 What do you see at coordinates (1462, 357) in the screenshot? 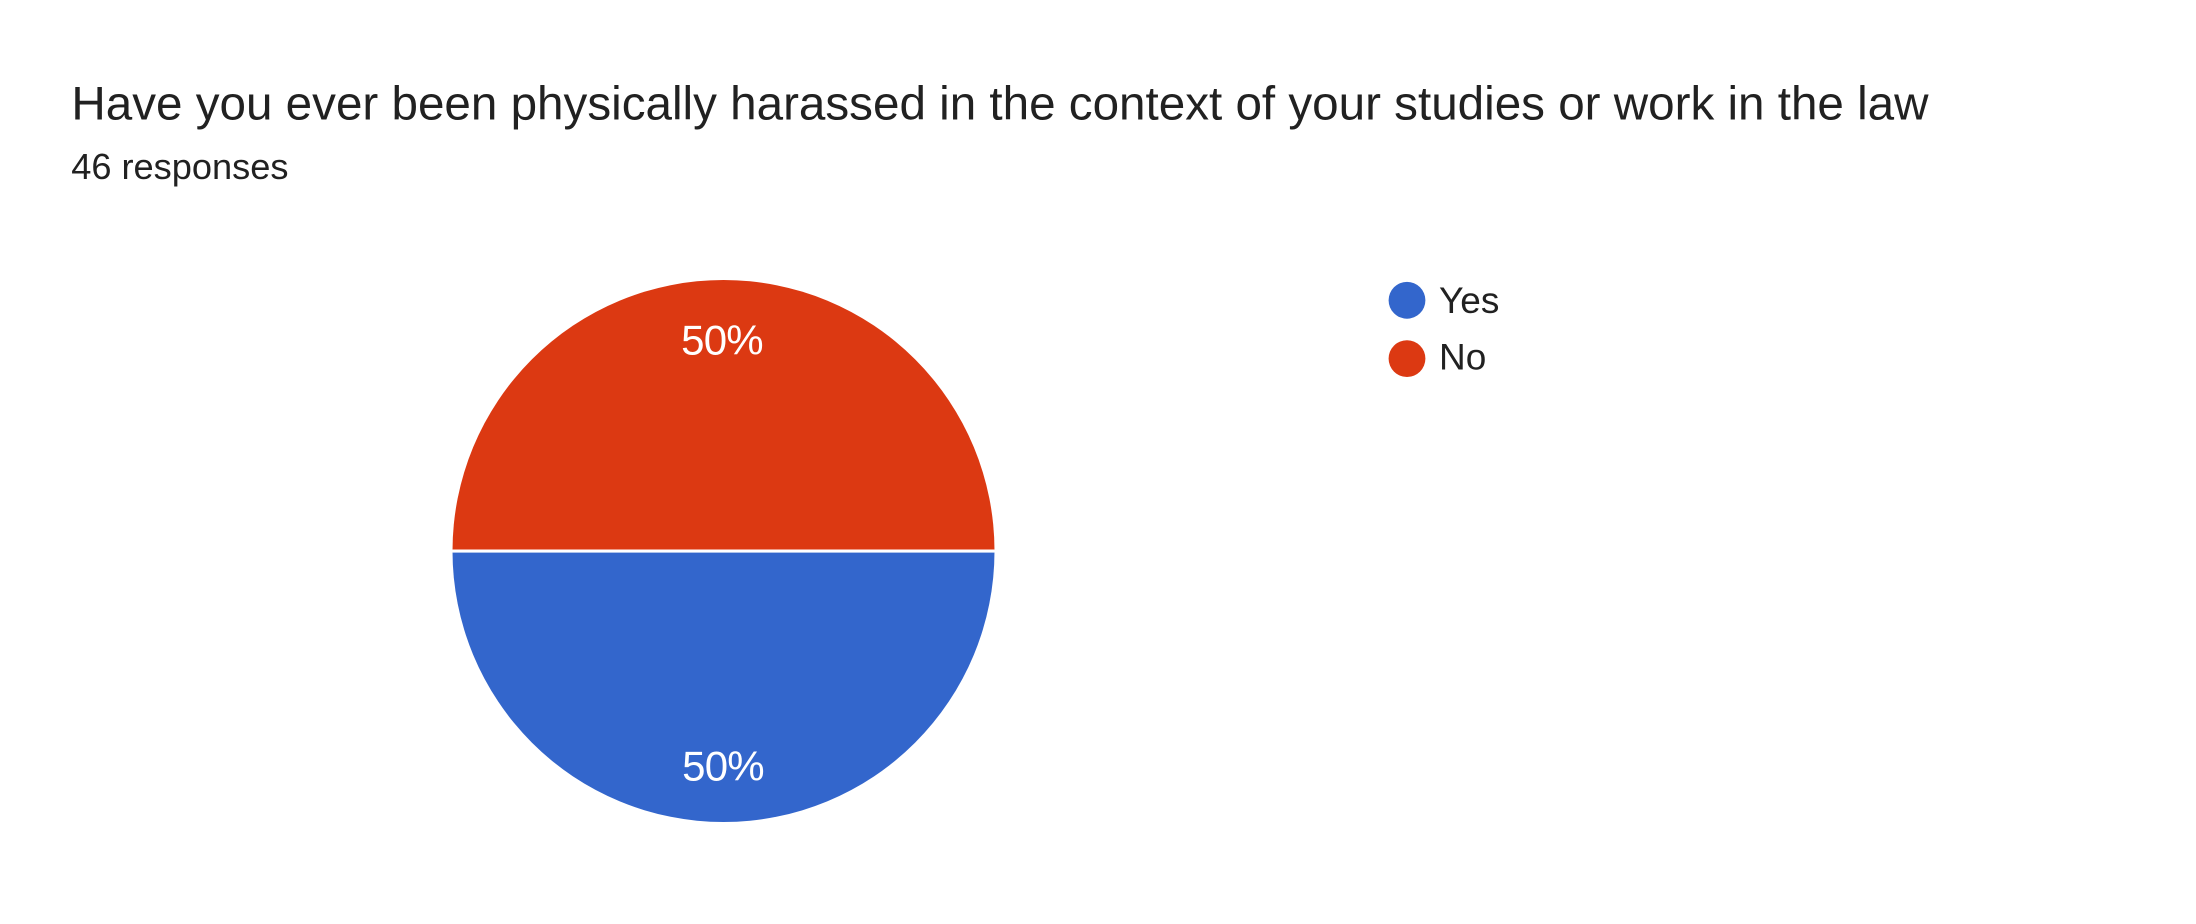
I see `svg-text: No` at bounding box center [1462, 357].